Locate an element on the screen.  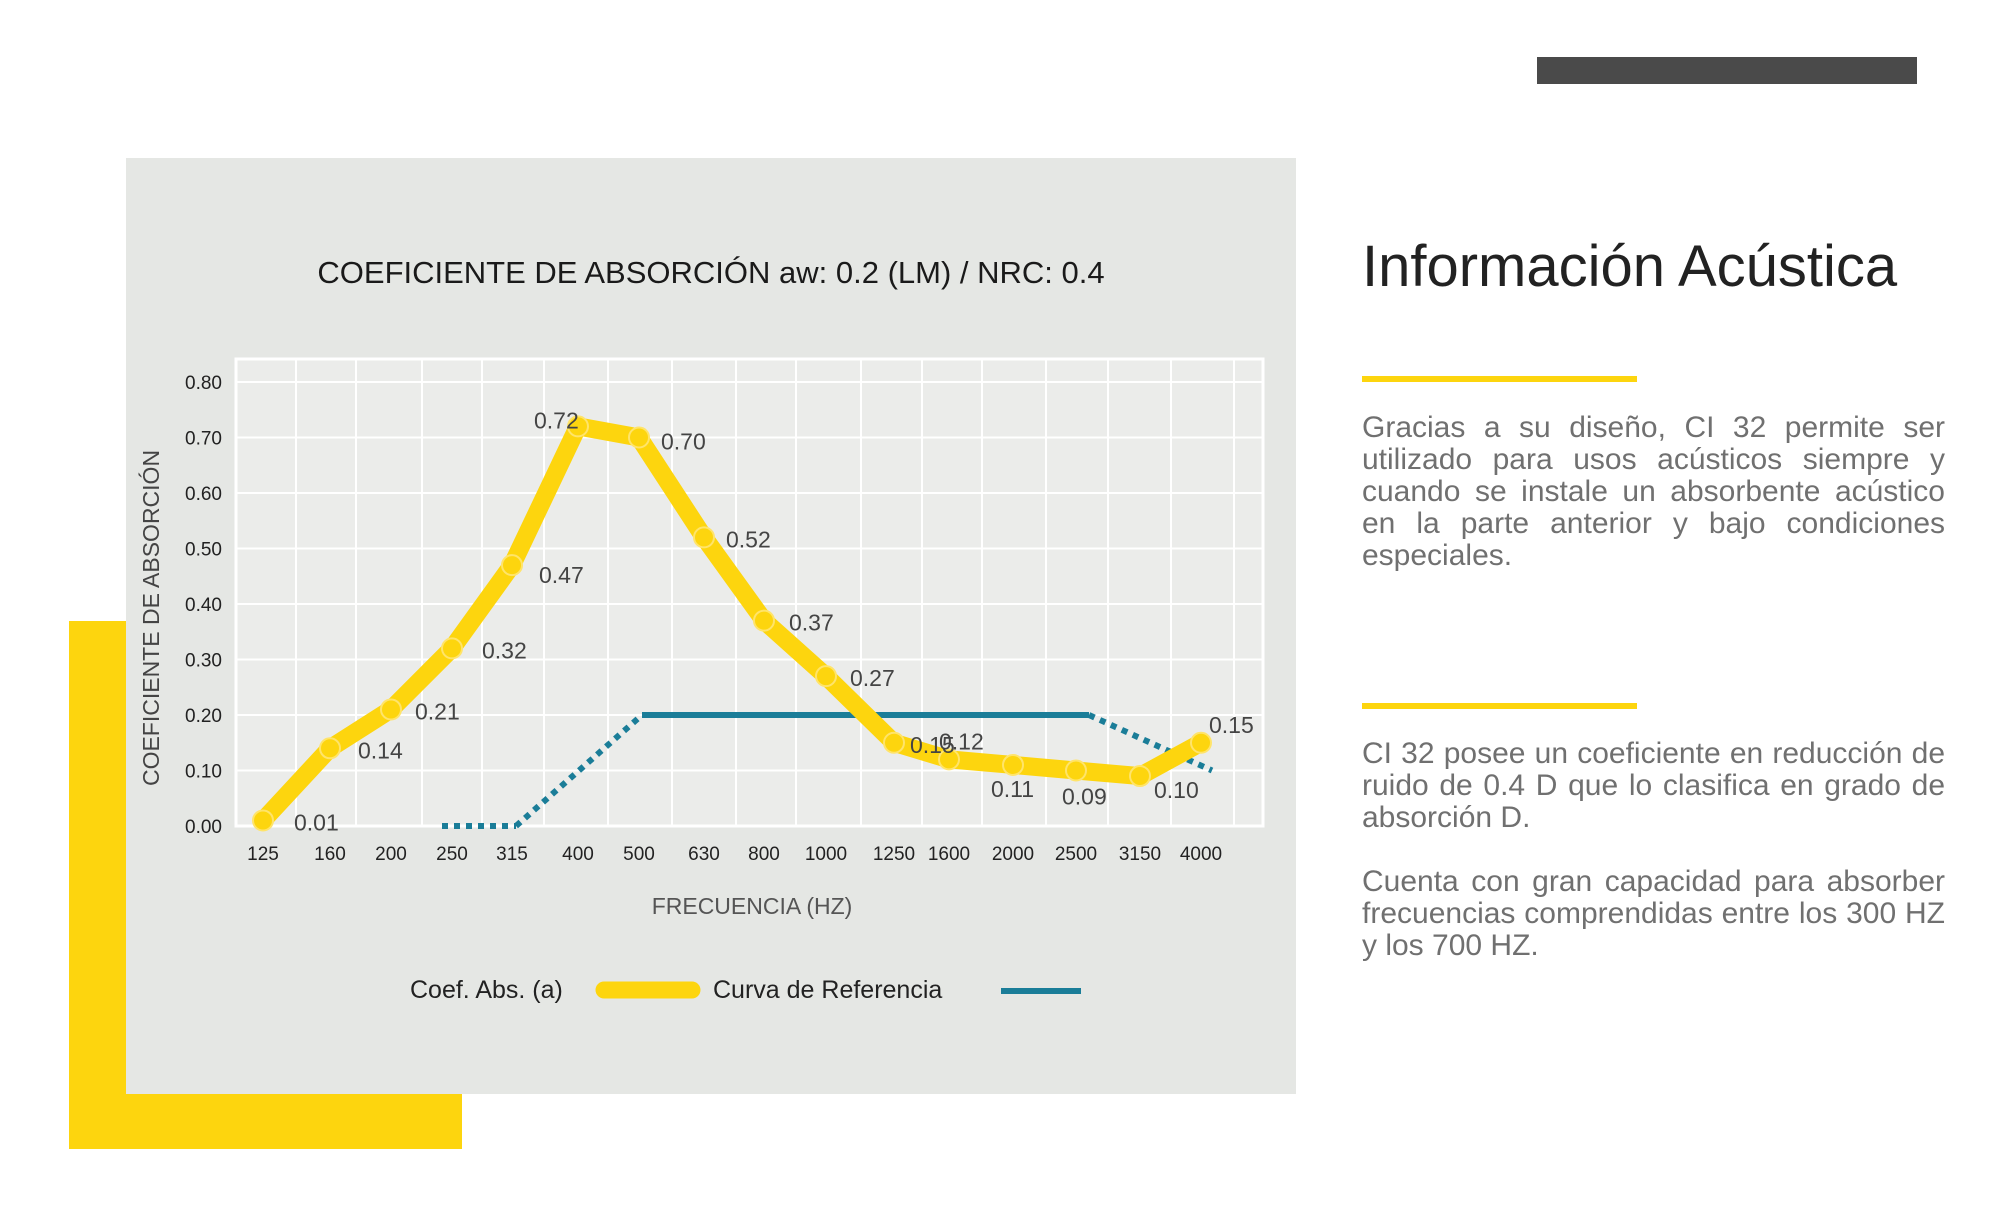
y-tick-label: 0.80 is located at coordinates (203, 383).